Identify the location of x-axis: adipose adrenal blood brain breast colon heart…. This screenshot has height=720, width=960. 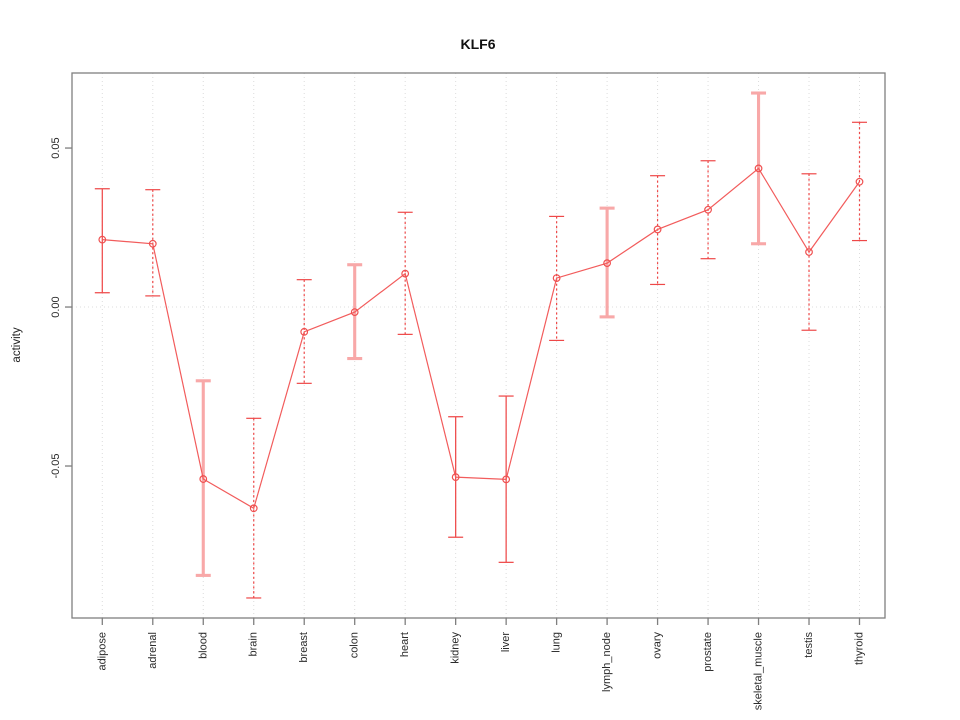
(481, 664).